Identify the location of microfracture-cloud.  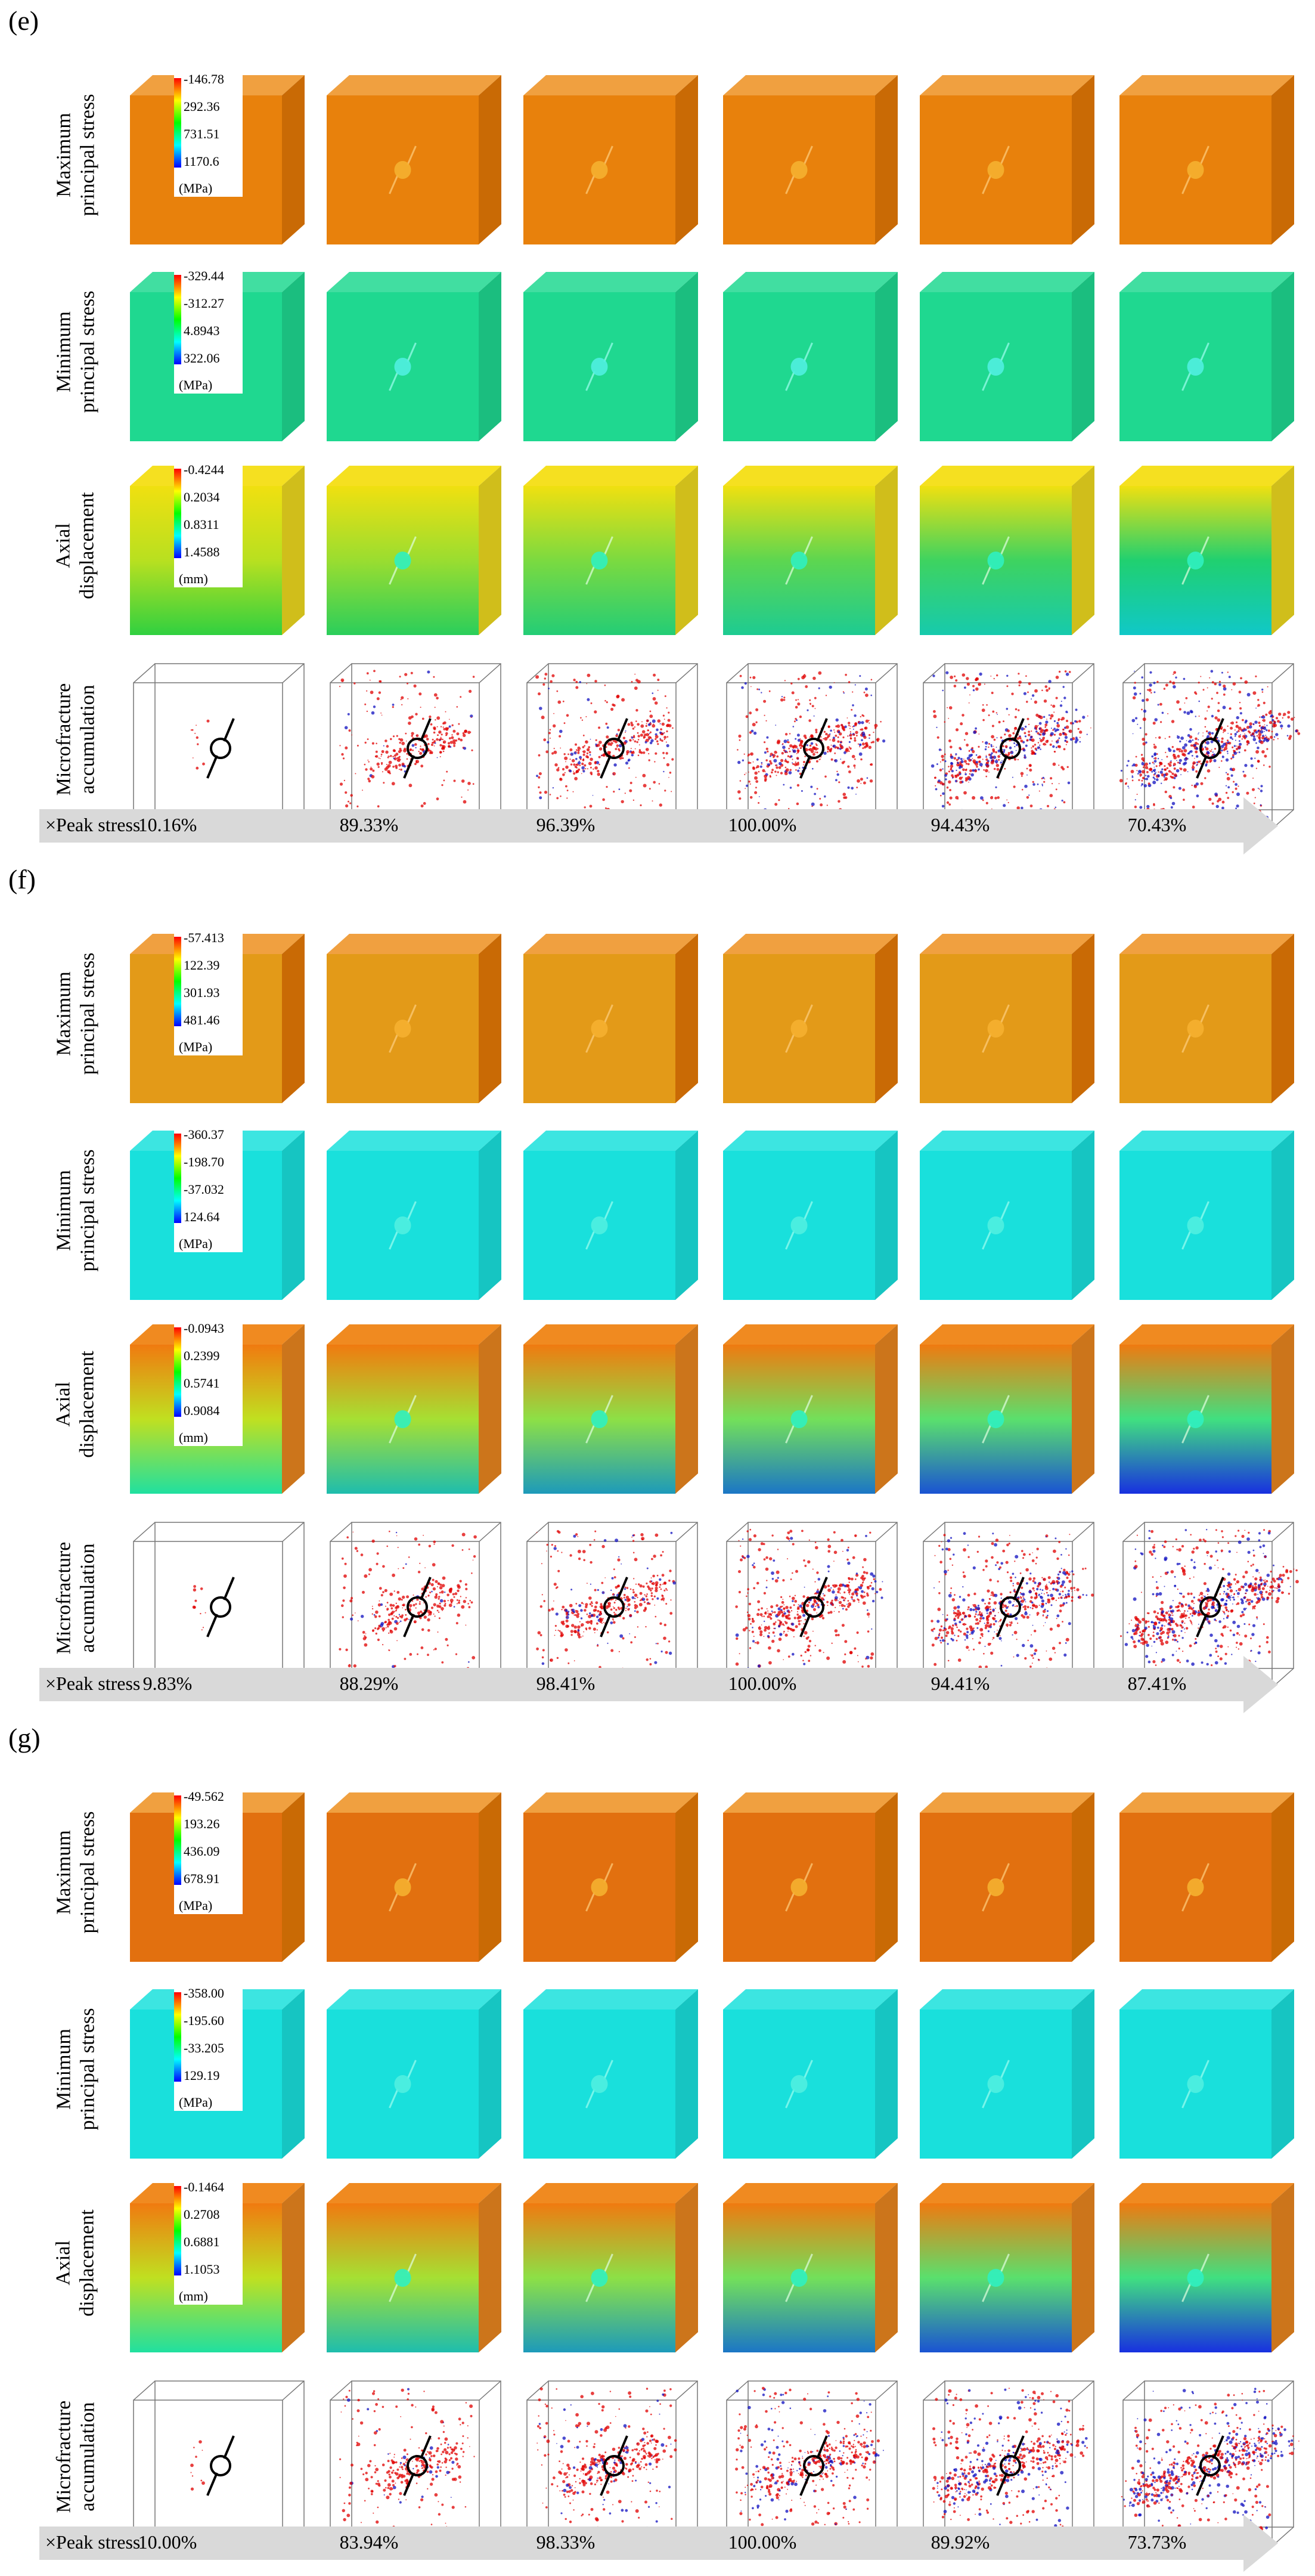
(1011, 749).